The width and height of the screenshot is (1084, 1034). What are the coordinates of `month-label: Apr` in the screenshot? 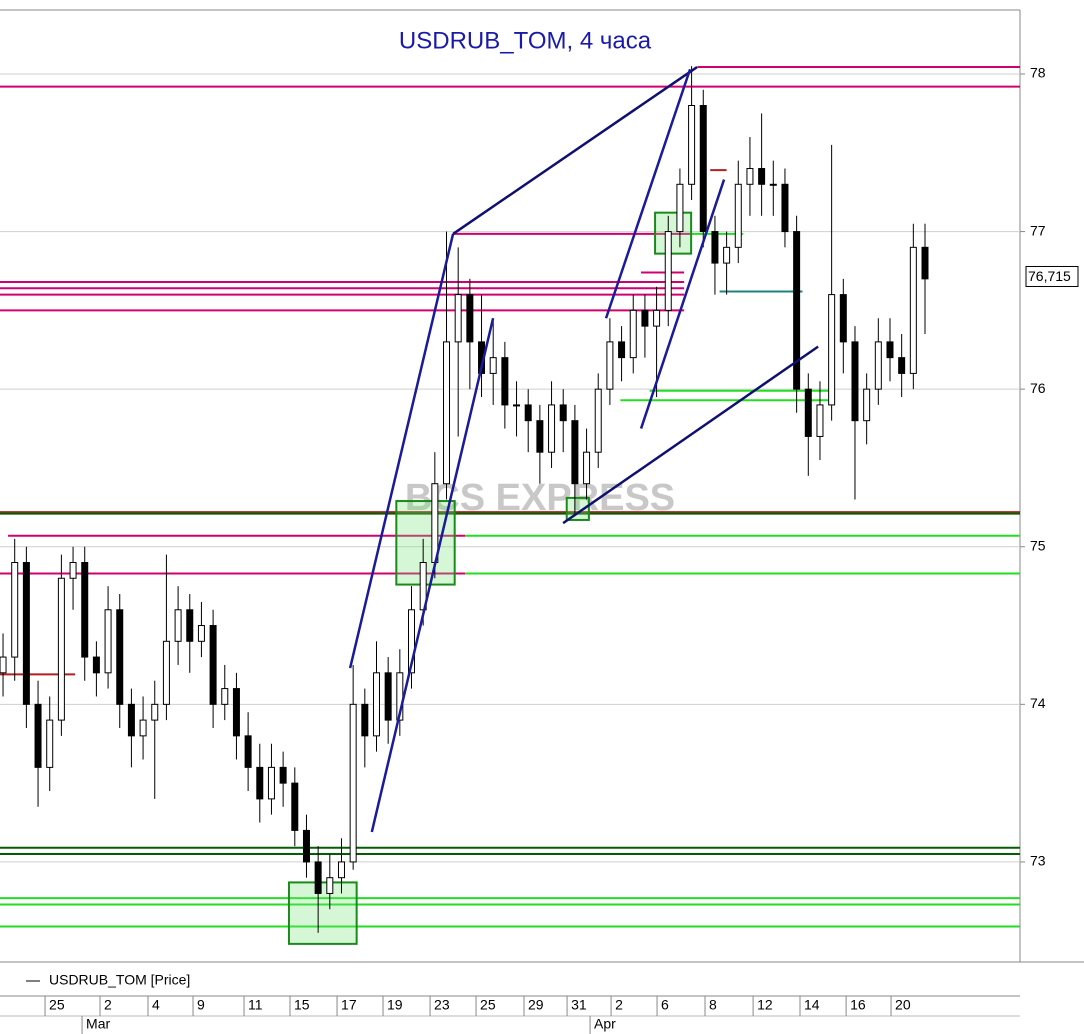 It's located at (605, 1024).